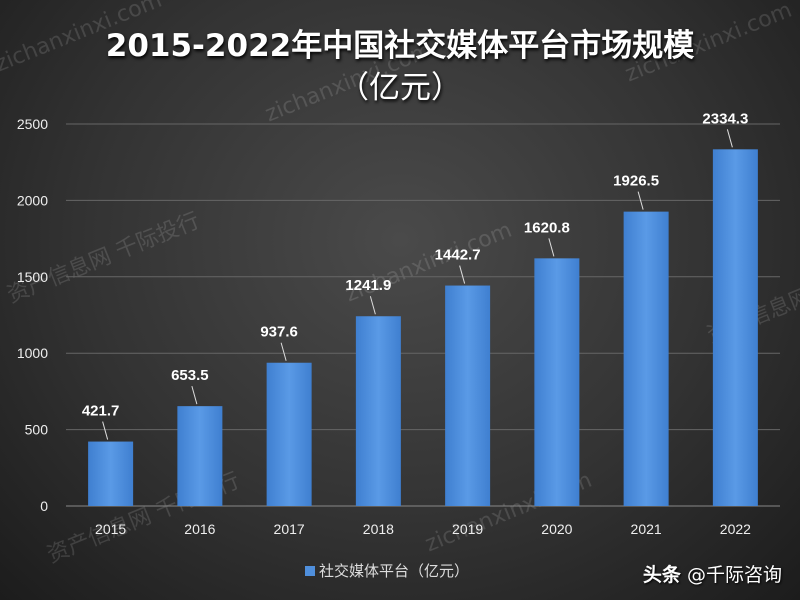  What do you see at coordinates (400, 46) in the screenshot?
I see `chart-title: 2015-2022年中国社交媒体平台市场规模` at bounding box center [400, 46].